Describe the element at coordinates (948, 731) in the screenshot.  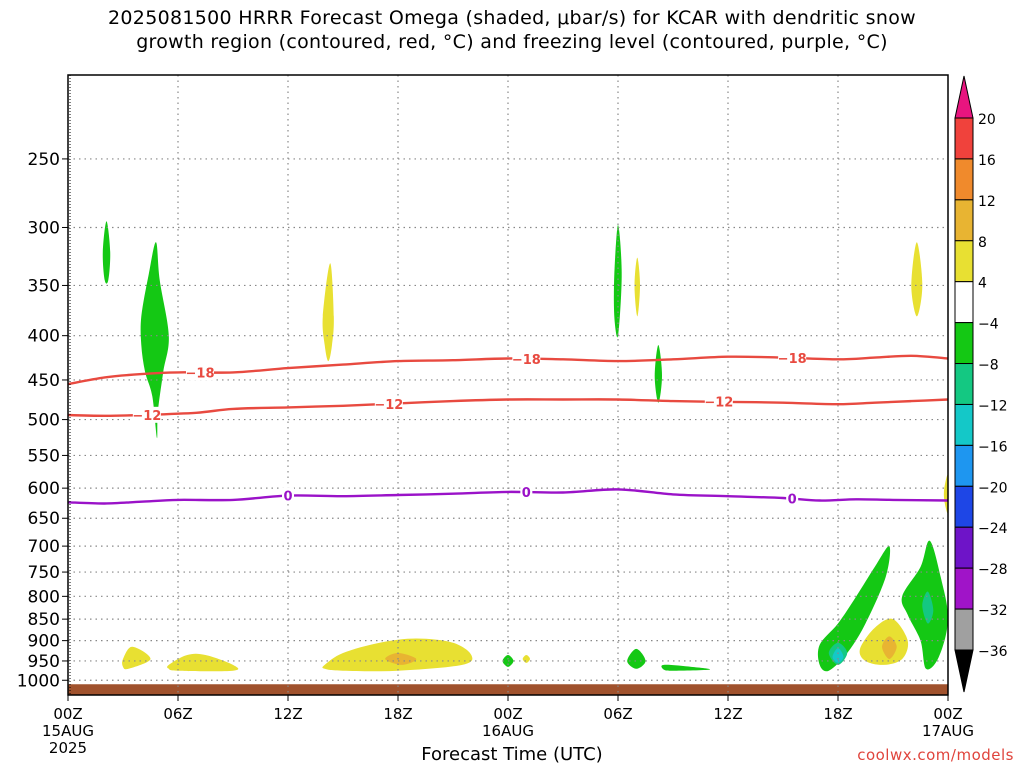
I see `x-tick-date-label: 17AUG` at that location.